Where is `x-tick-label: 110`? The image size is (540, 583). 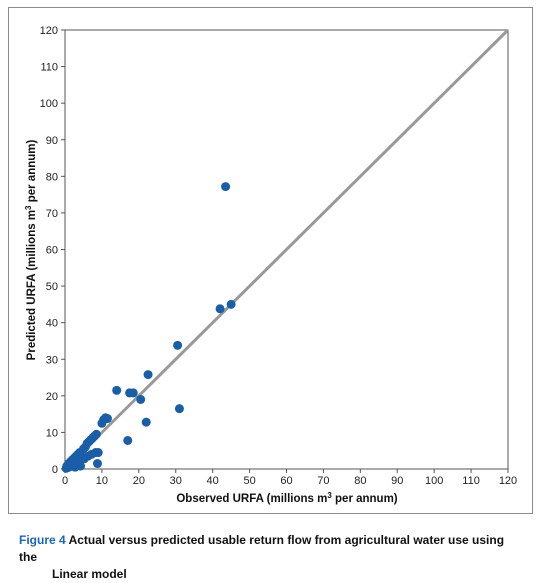
x-tick-label: 110 is located at coordinates (471, 481).